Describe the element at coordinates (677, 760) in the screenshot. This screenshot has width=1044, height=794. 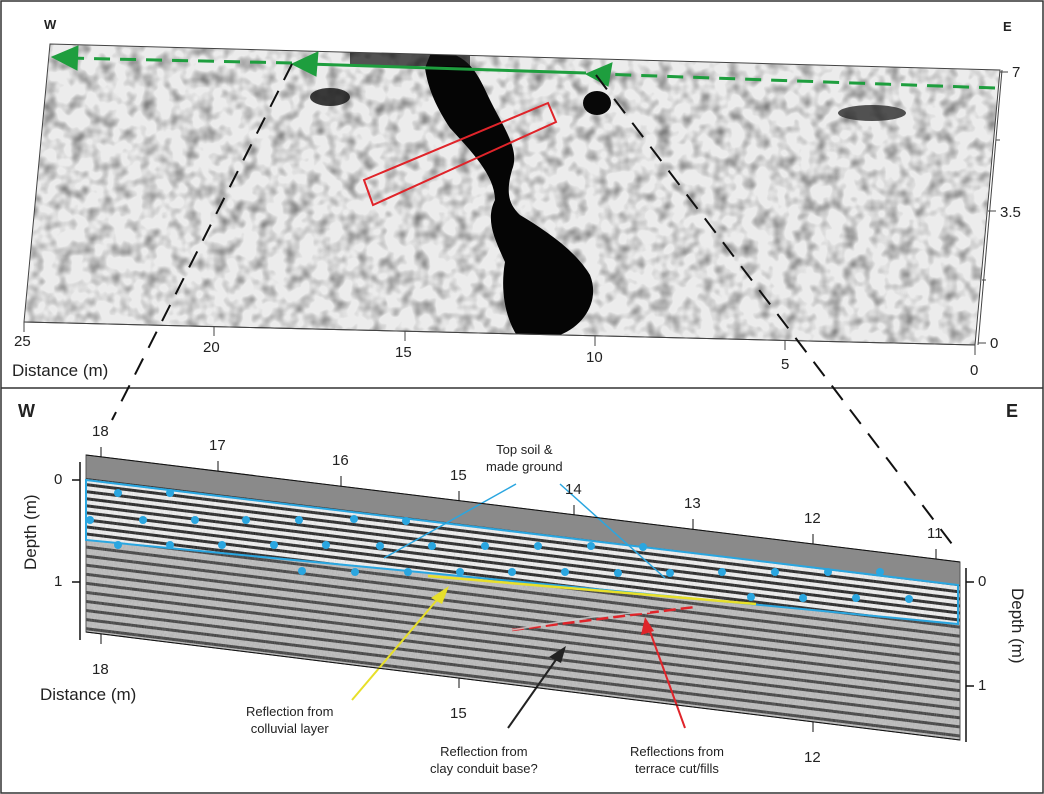
I see `terrace-annotation: Reflections from terrace cut/fills` at that location.